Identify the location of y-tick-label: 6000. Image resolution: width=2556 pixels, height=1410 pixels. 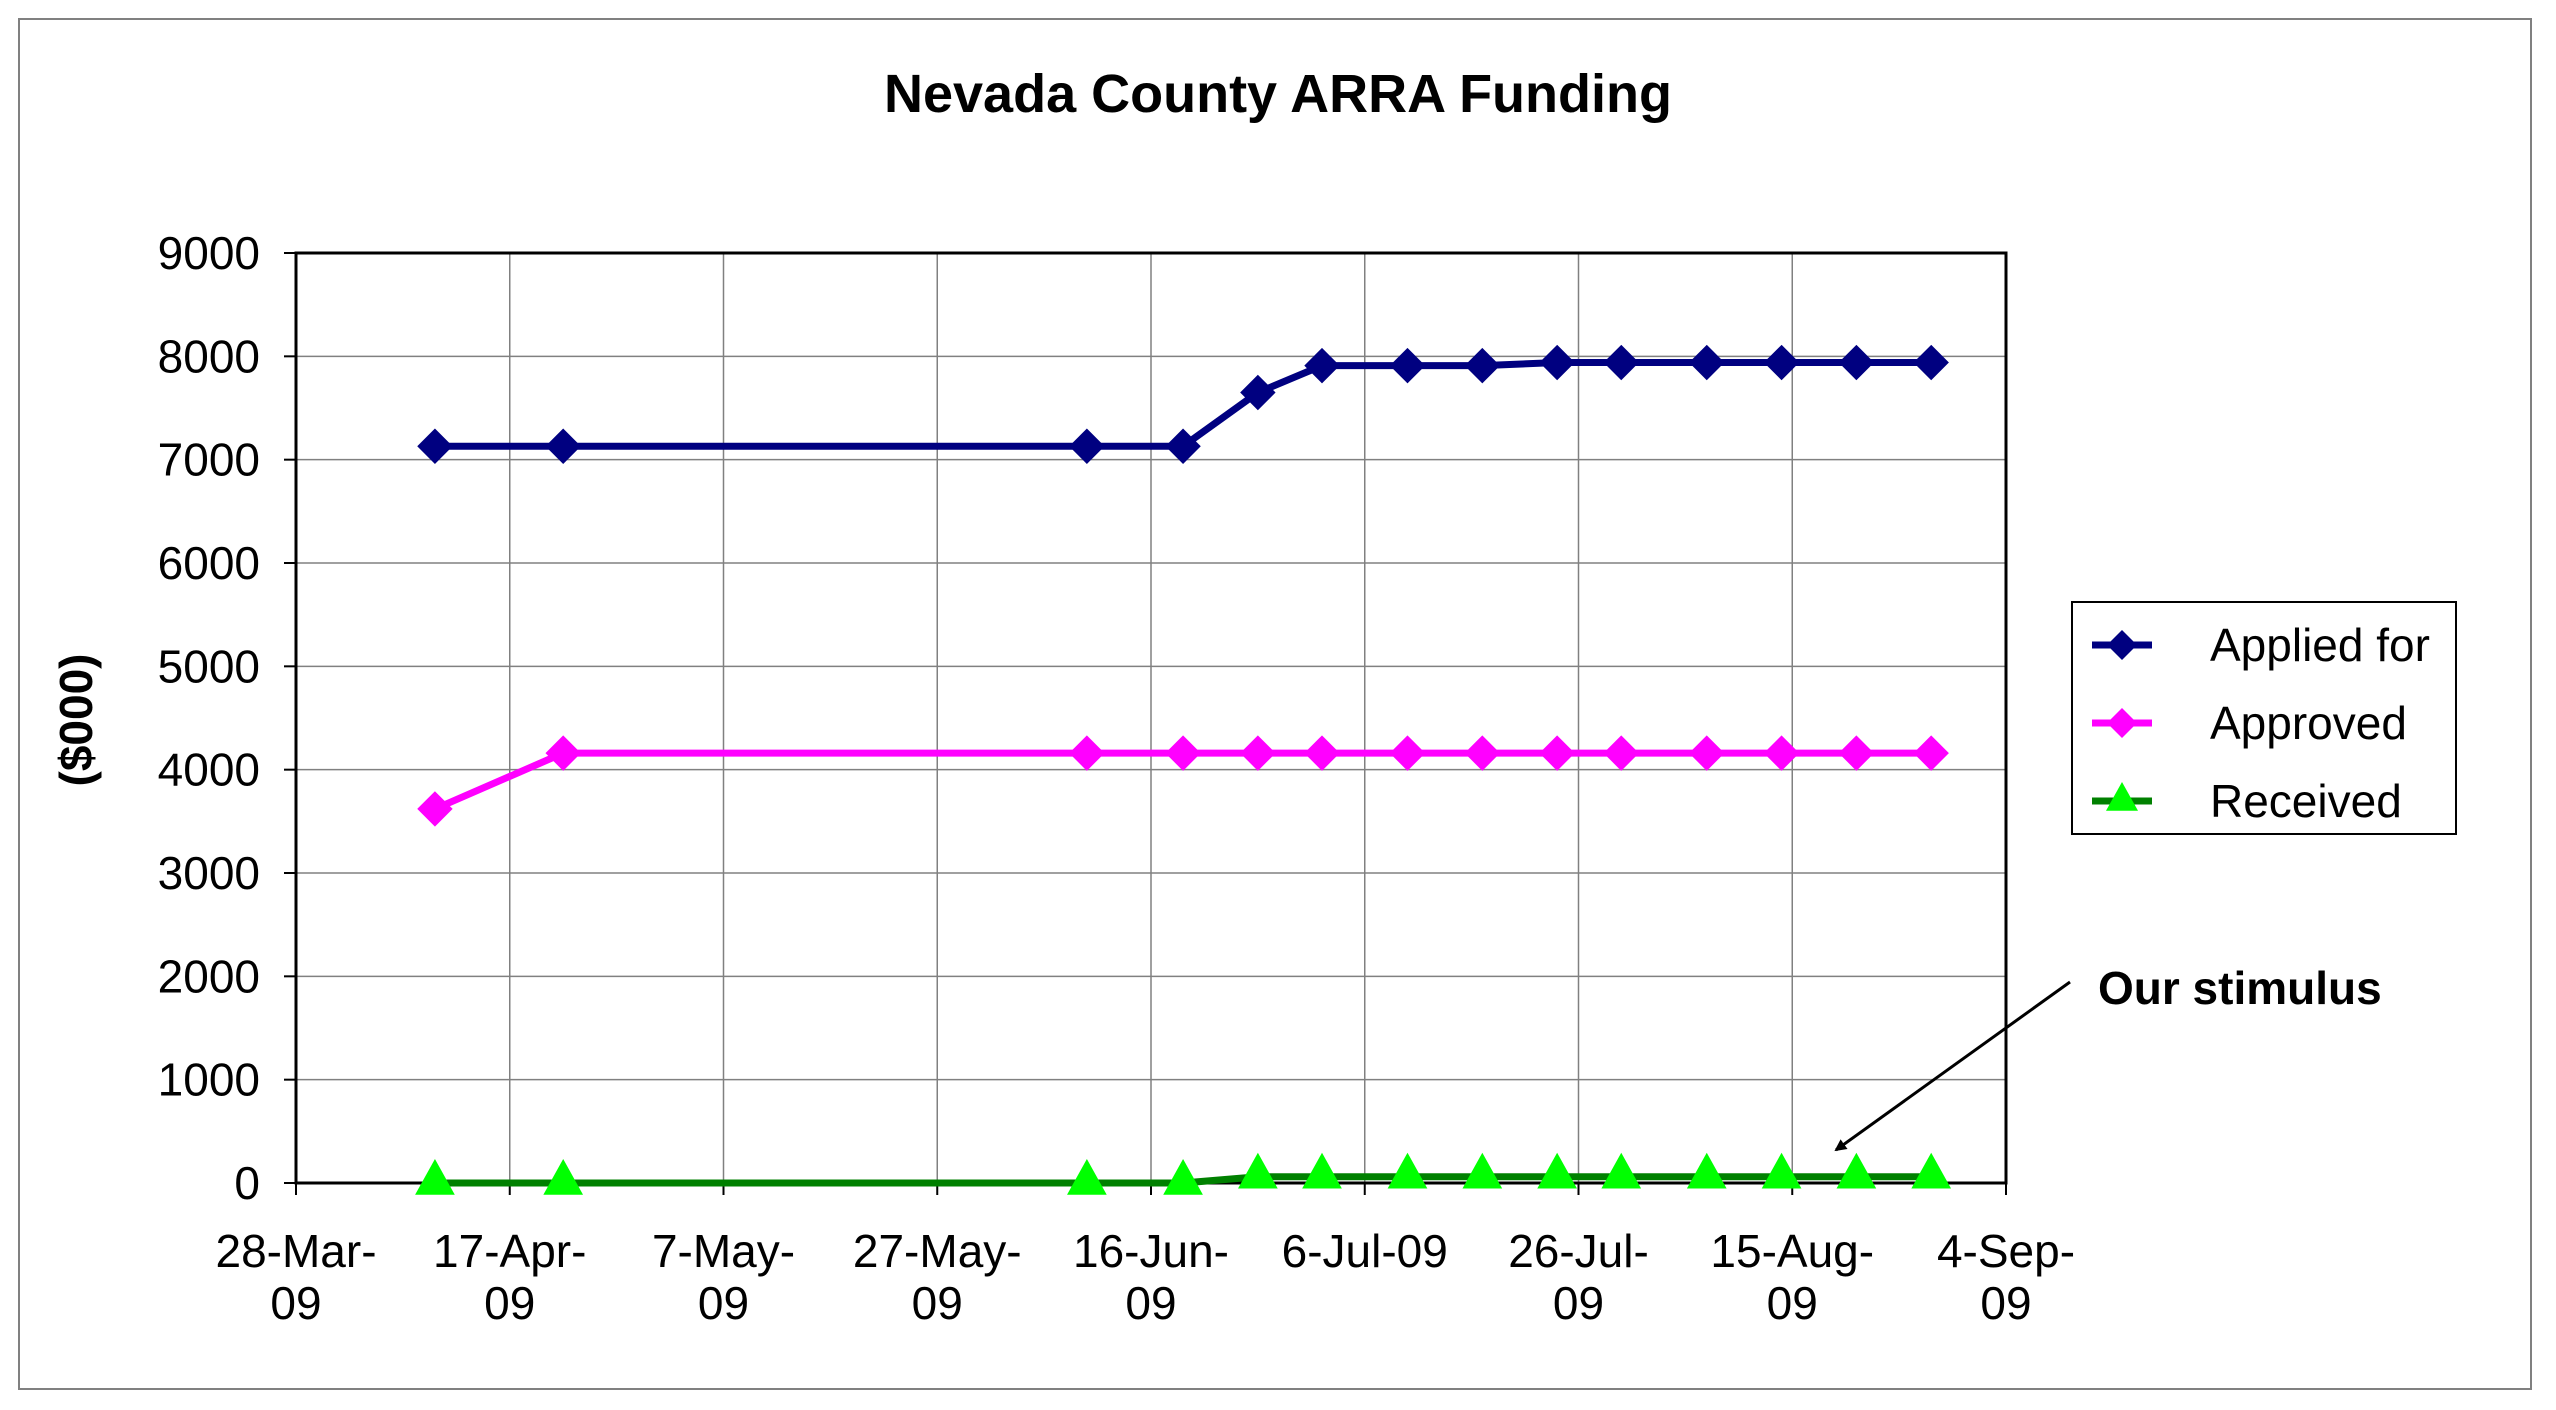
(209, 563).